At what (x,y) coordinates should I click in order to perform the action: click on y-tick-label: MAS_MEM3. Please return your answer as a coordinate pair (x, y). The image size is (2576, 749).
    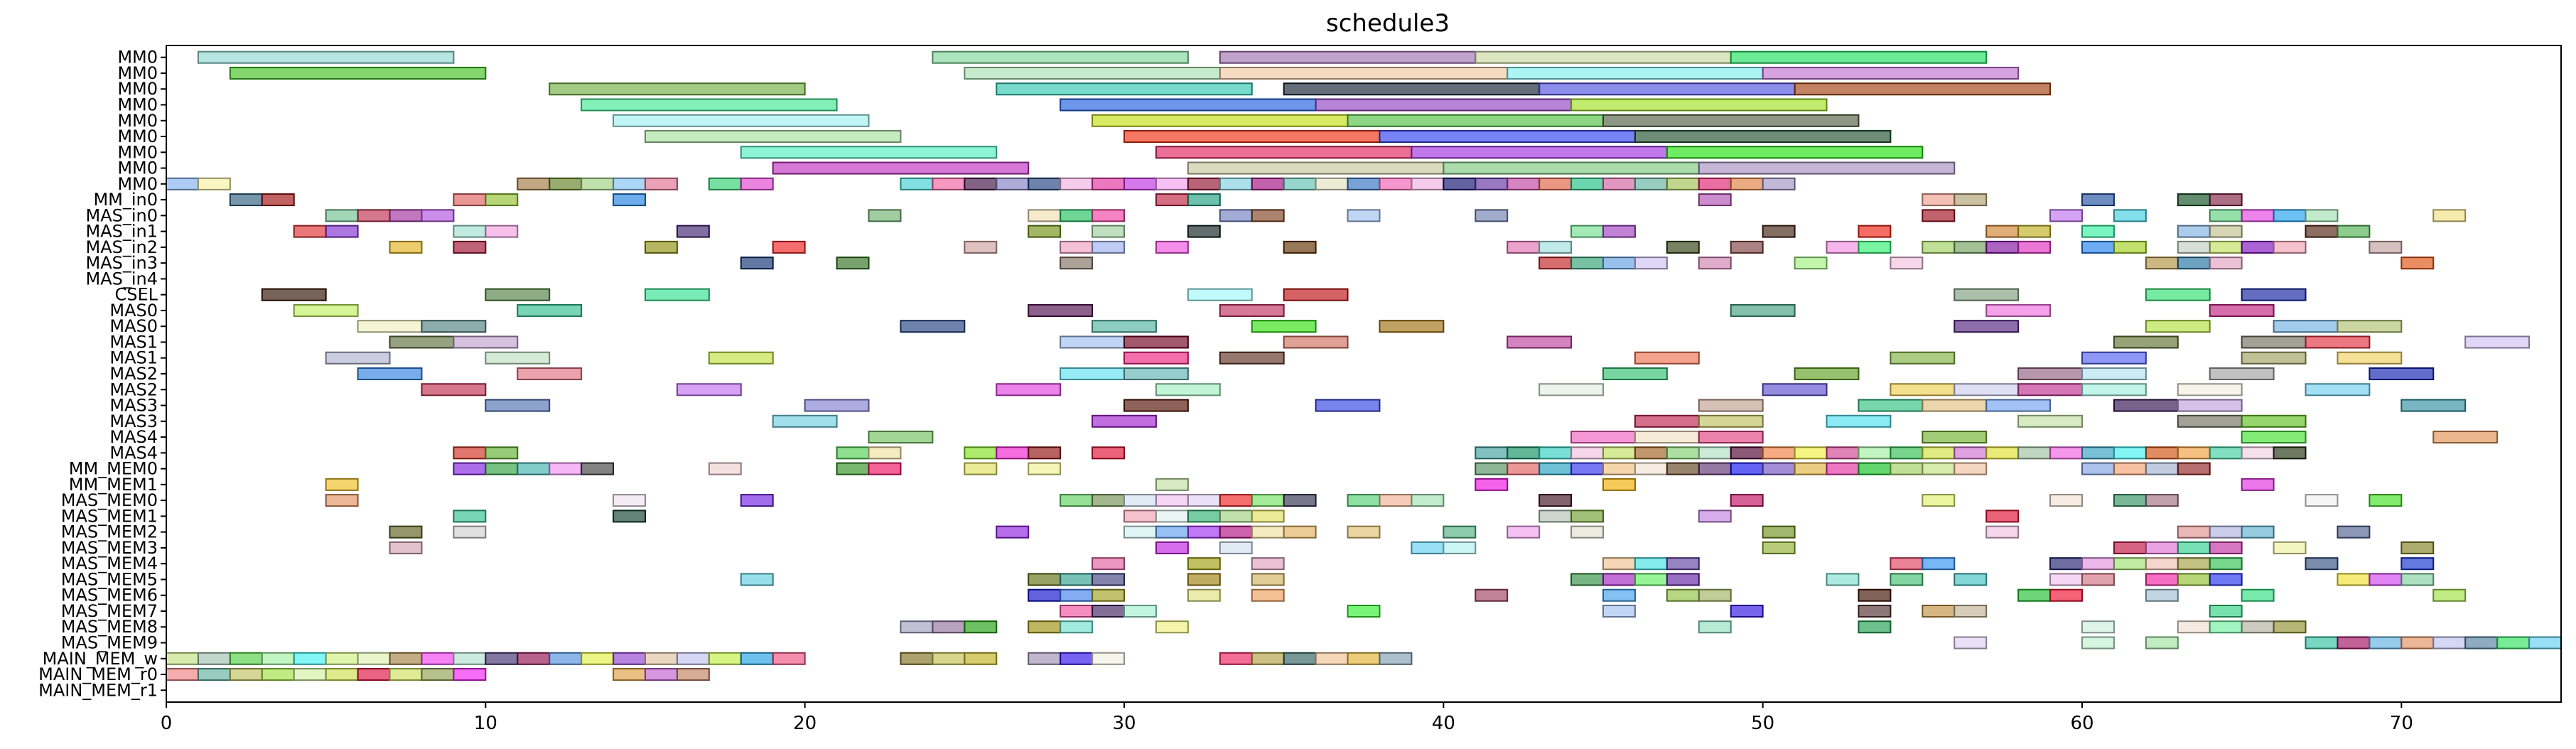
    Looking at the image, I should click on (109, 548).